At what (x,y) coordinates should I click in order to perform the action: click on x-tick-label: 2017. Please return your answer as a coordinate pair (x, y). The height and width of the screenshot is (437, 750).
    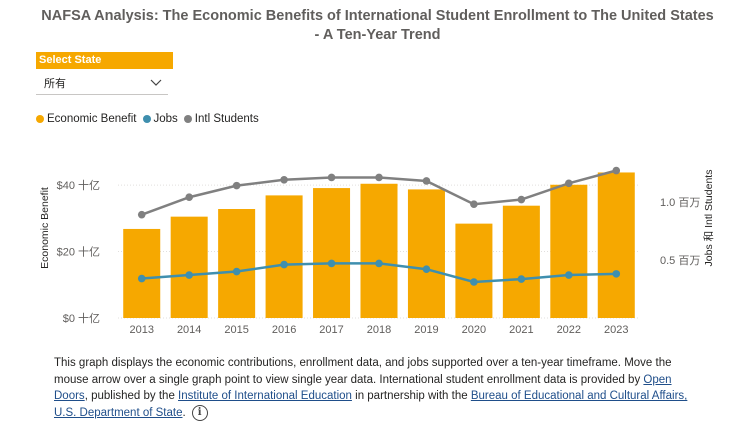
    Looking at the image, I should click on (331, 330).